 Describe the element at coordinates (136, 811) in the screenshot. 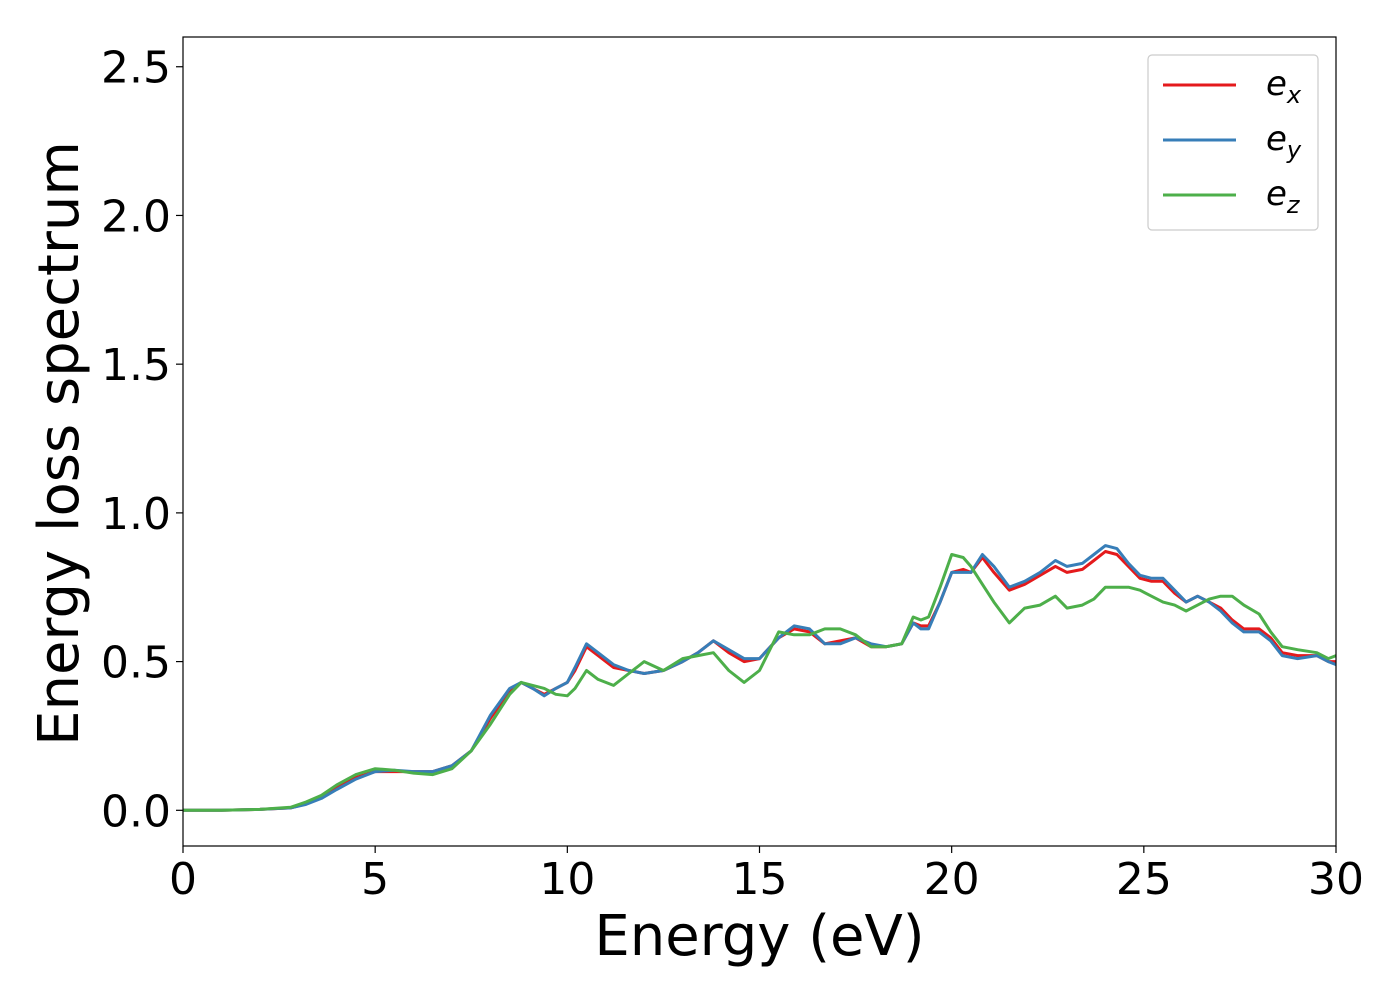

I see `y-tick-label: 0.0` at that location.